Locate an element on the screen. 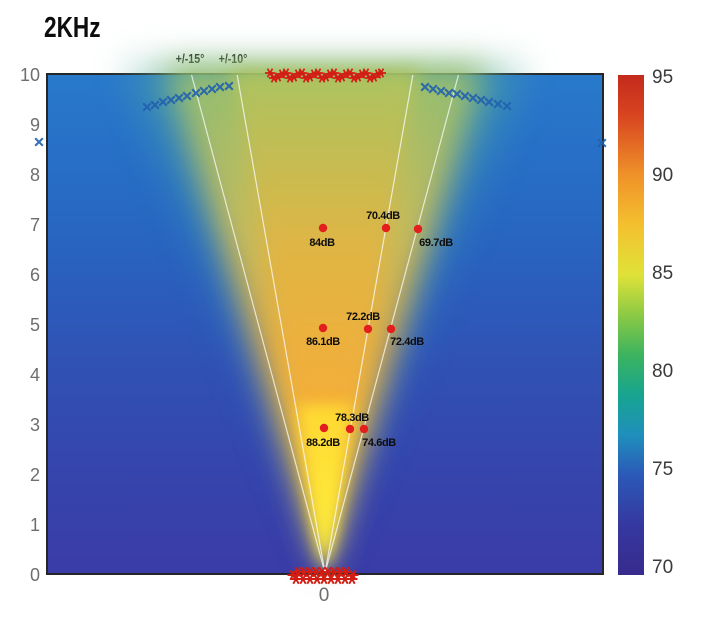 This screenshot has width=708, height=624. y-tick-label: 3 is located at coordinates (34, 425).